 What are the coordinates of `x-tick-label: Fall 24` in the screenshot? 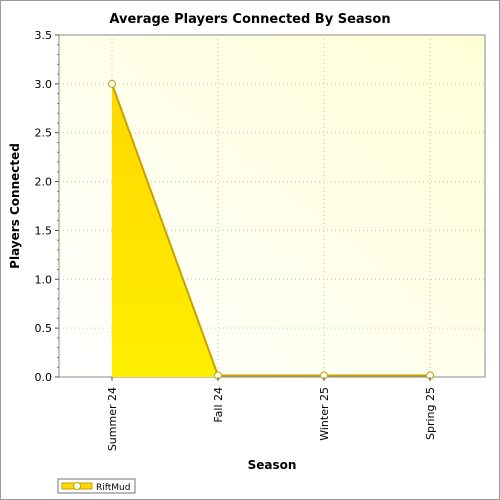 It's located at (218, 405).